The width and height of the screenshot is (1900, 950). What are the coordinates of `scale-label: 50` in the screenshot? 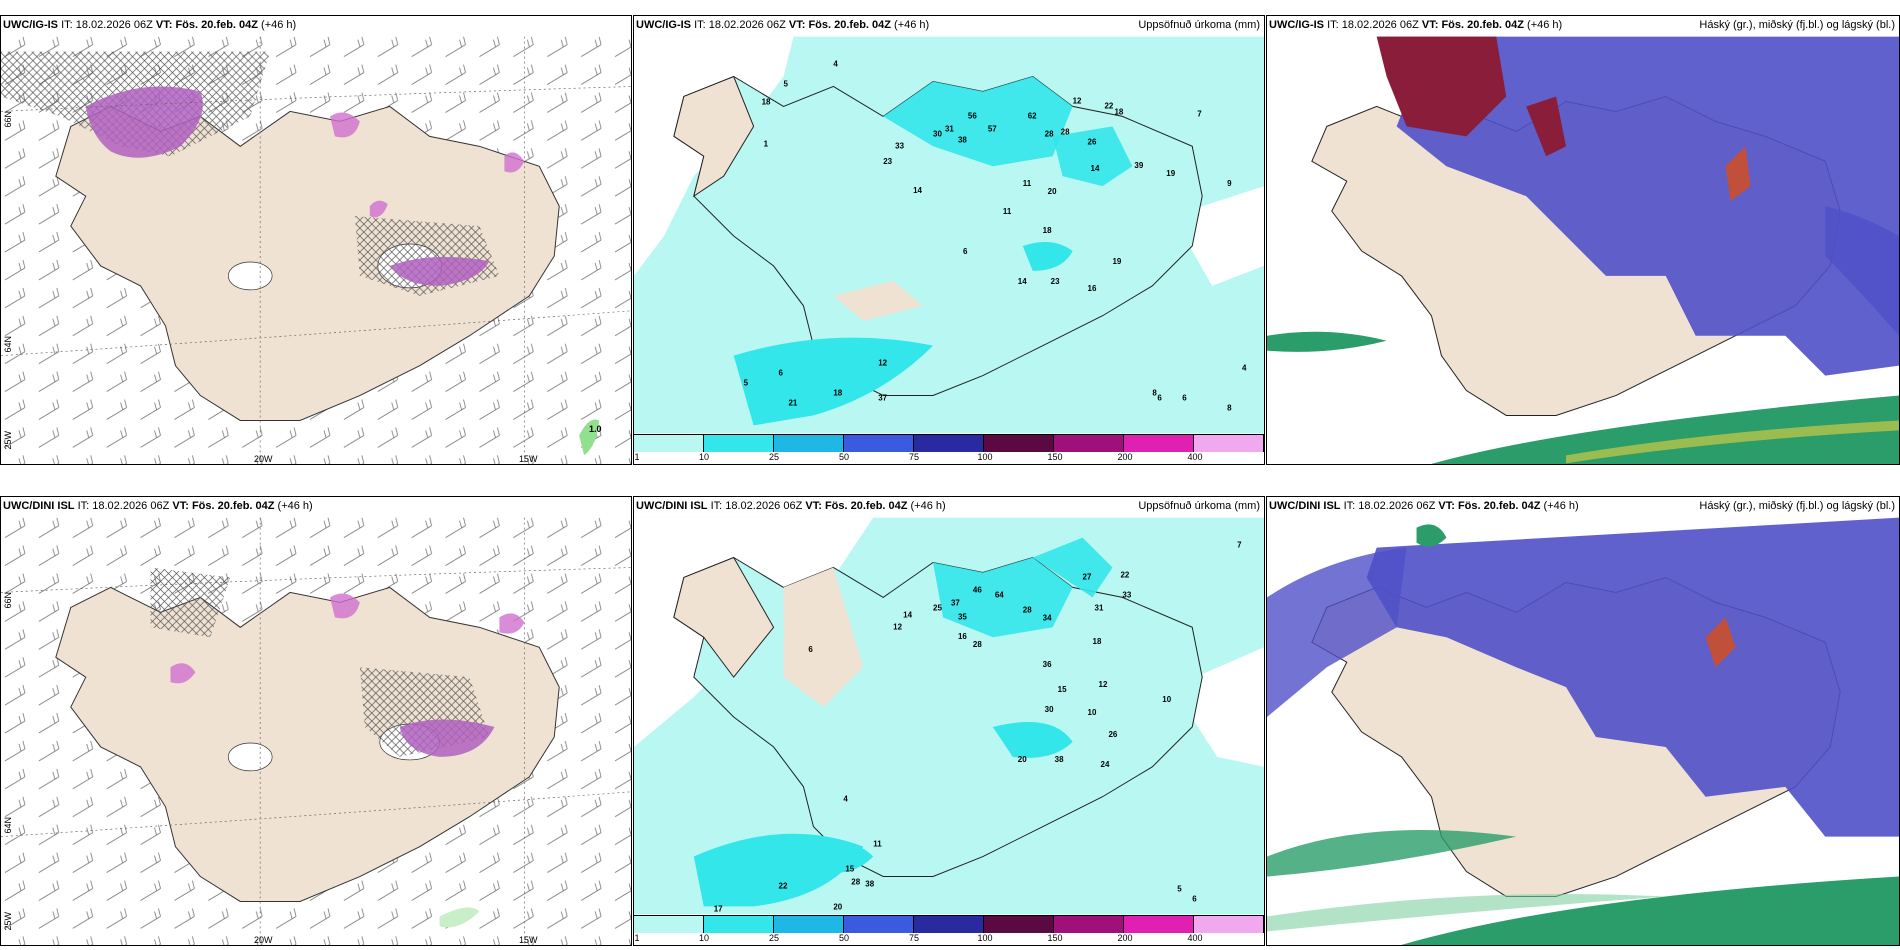 It's located at (844, 938).